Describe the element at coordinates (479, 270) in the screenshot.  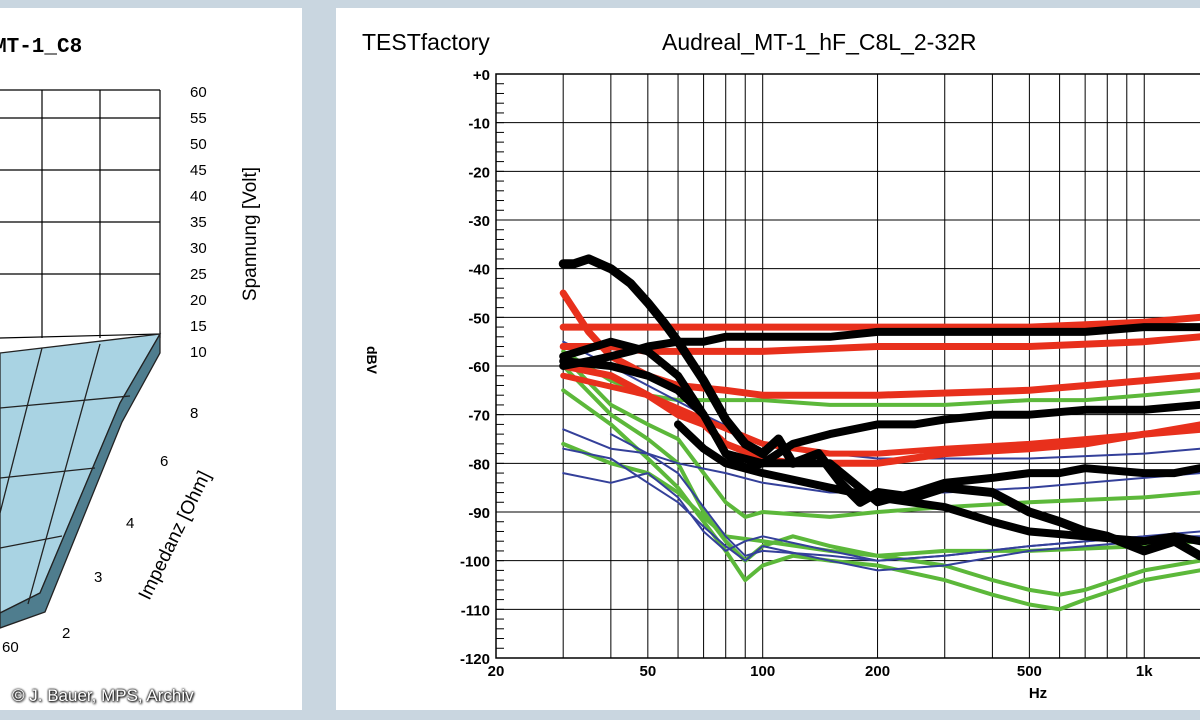
I see `y-tick-label: -40` at that location.